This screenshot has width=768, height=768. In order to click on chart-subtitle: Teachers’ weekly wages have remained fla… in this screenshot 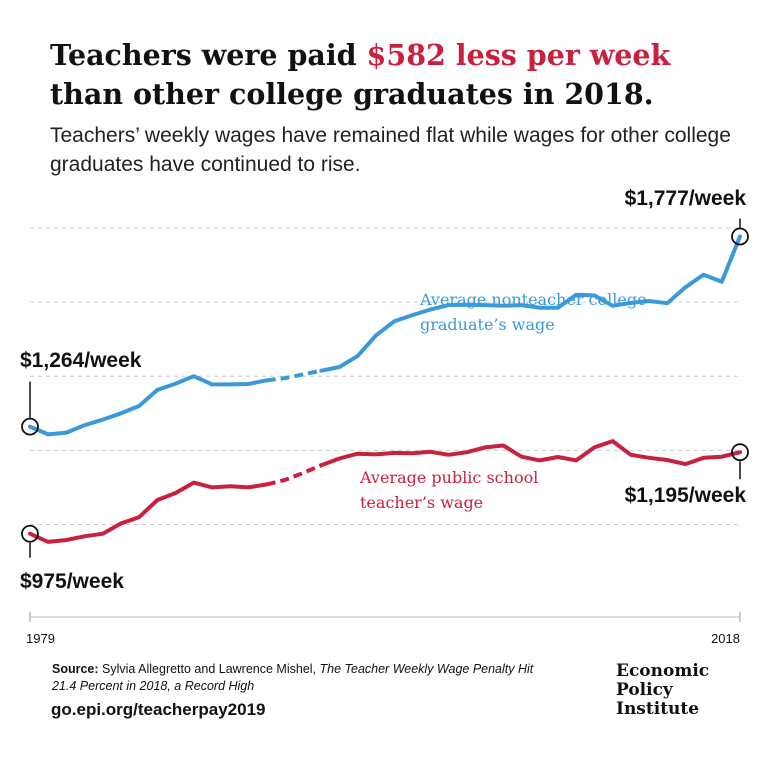, I will do `click(390, 150)`.